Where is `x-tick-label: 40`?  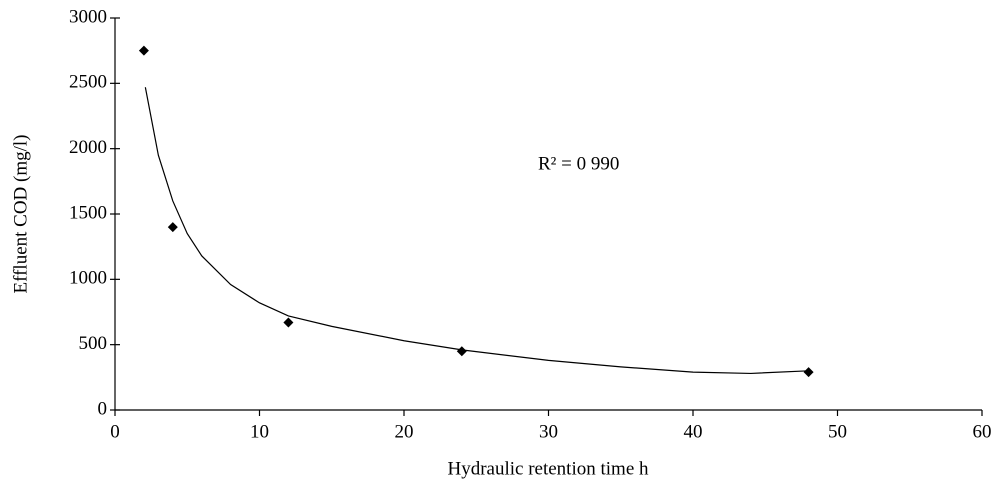 x-tick-label: 40 is located at coordinates (693, 431).